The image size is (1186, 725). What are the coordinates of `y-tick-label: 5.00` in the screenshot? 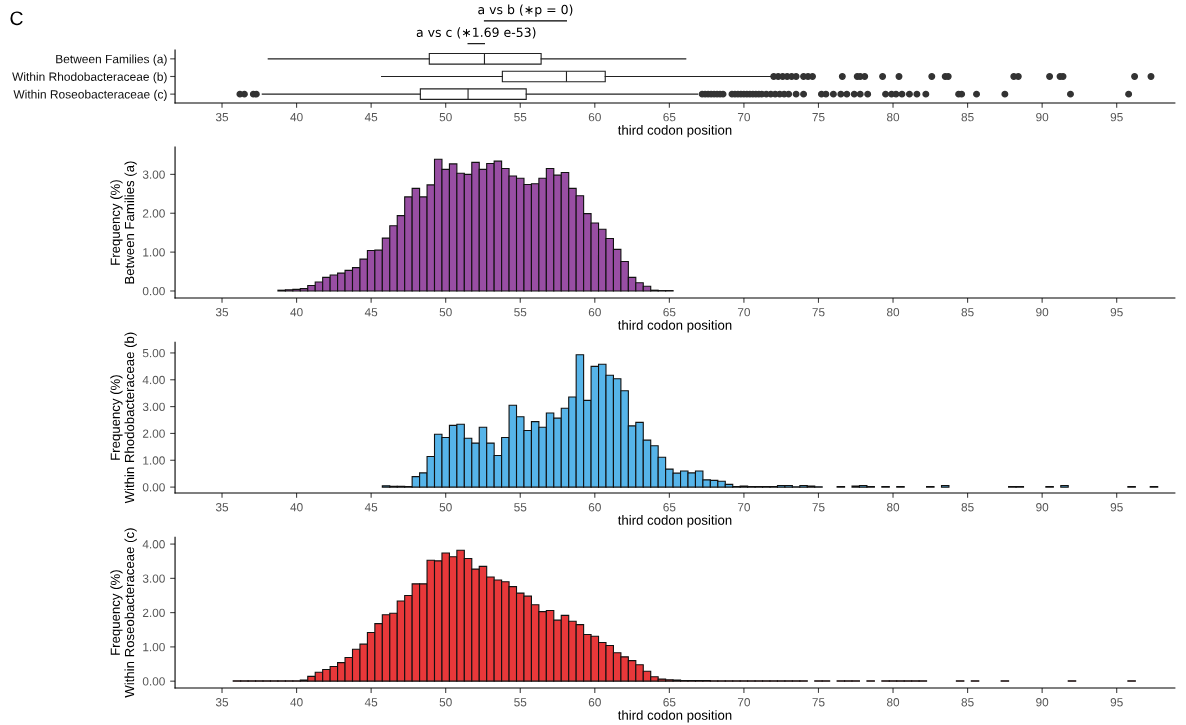 It's located at (153, 353).